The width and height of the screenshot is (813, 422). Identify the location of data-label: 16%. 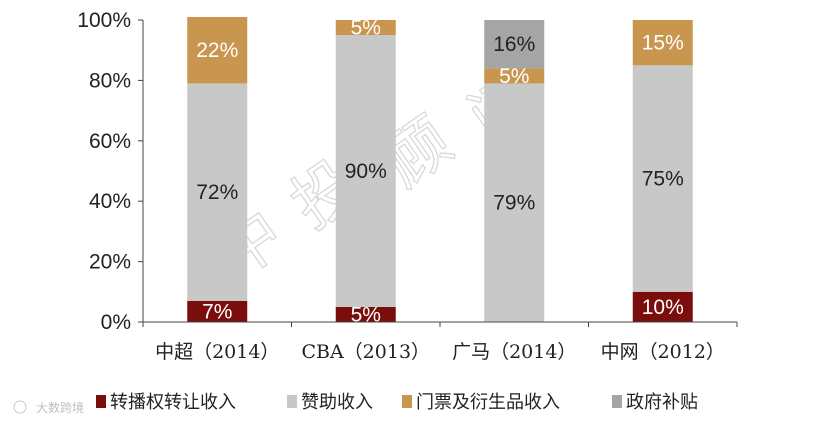
(514, 44).